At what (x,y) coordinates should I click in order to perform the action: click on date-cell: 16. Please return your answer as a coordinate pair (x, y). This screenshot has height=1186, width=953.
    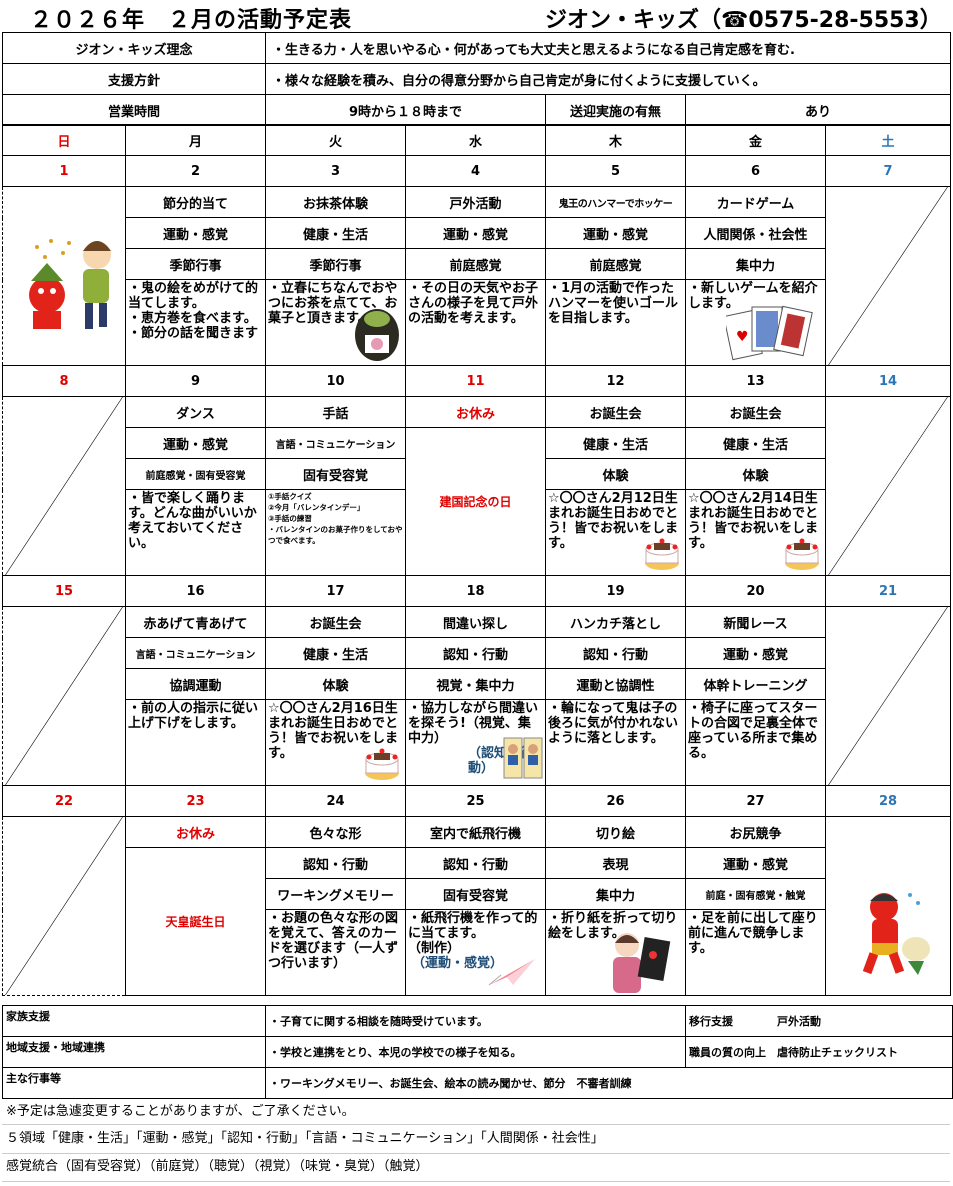
    Looking at the image, I should click on (195, 591).